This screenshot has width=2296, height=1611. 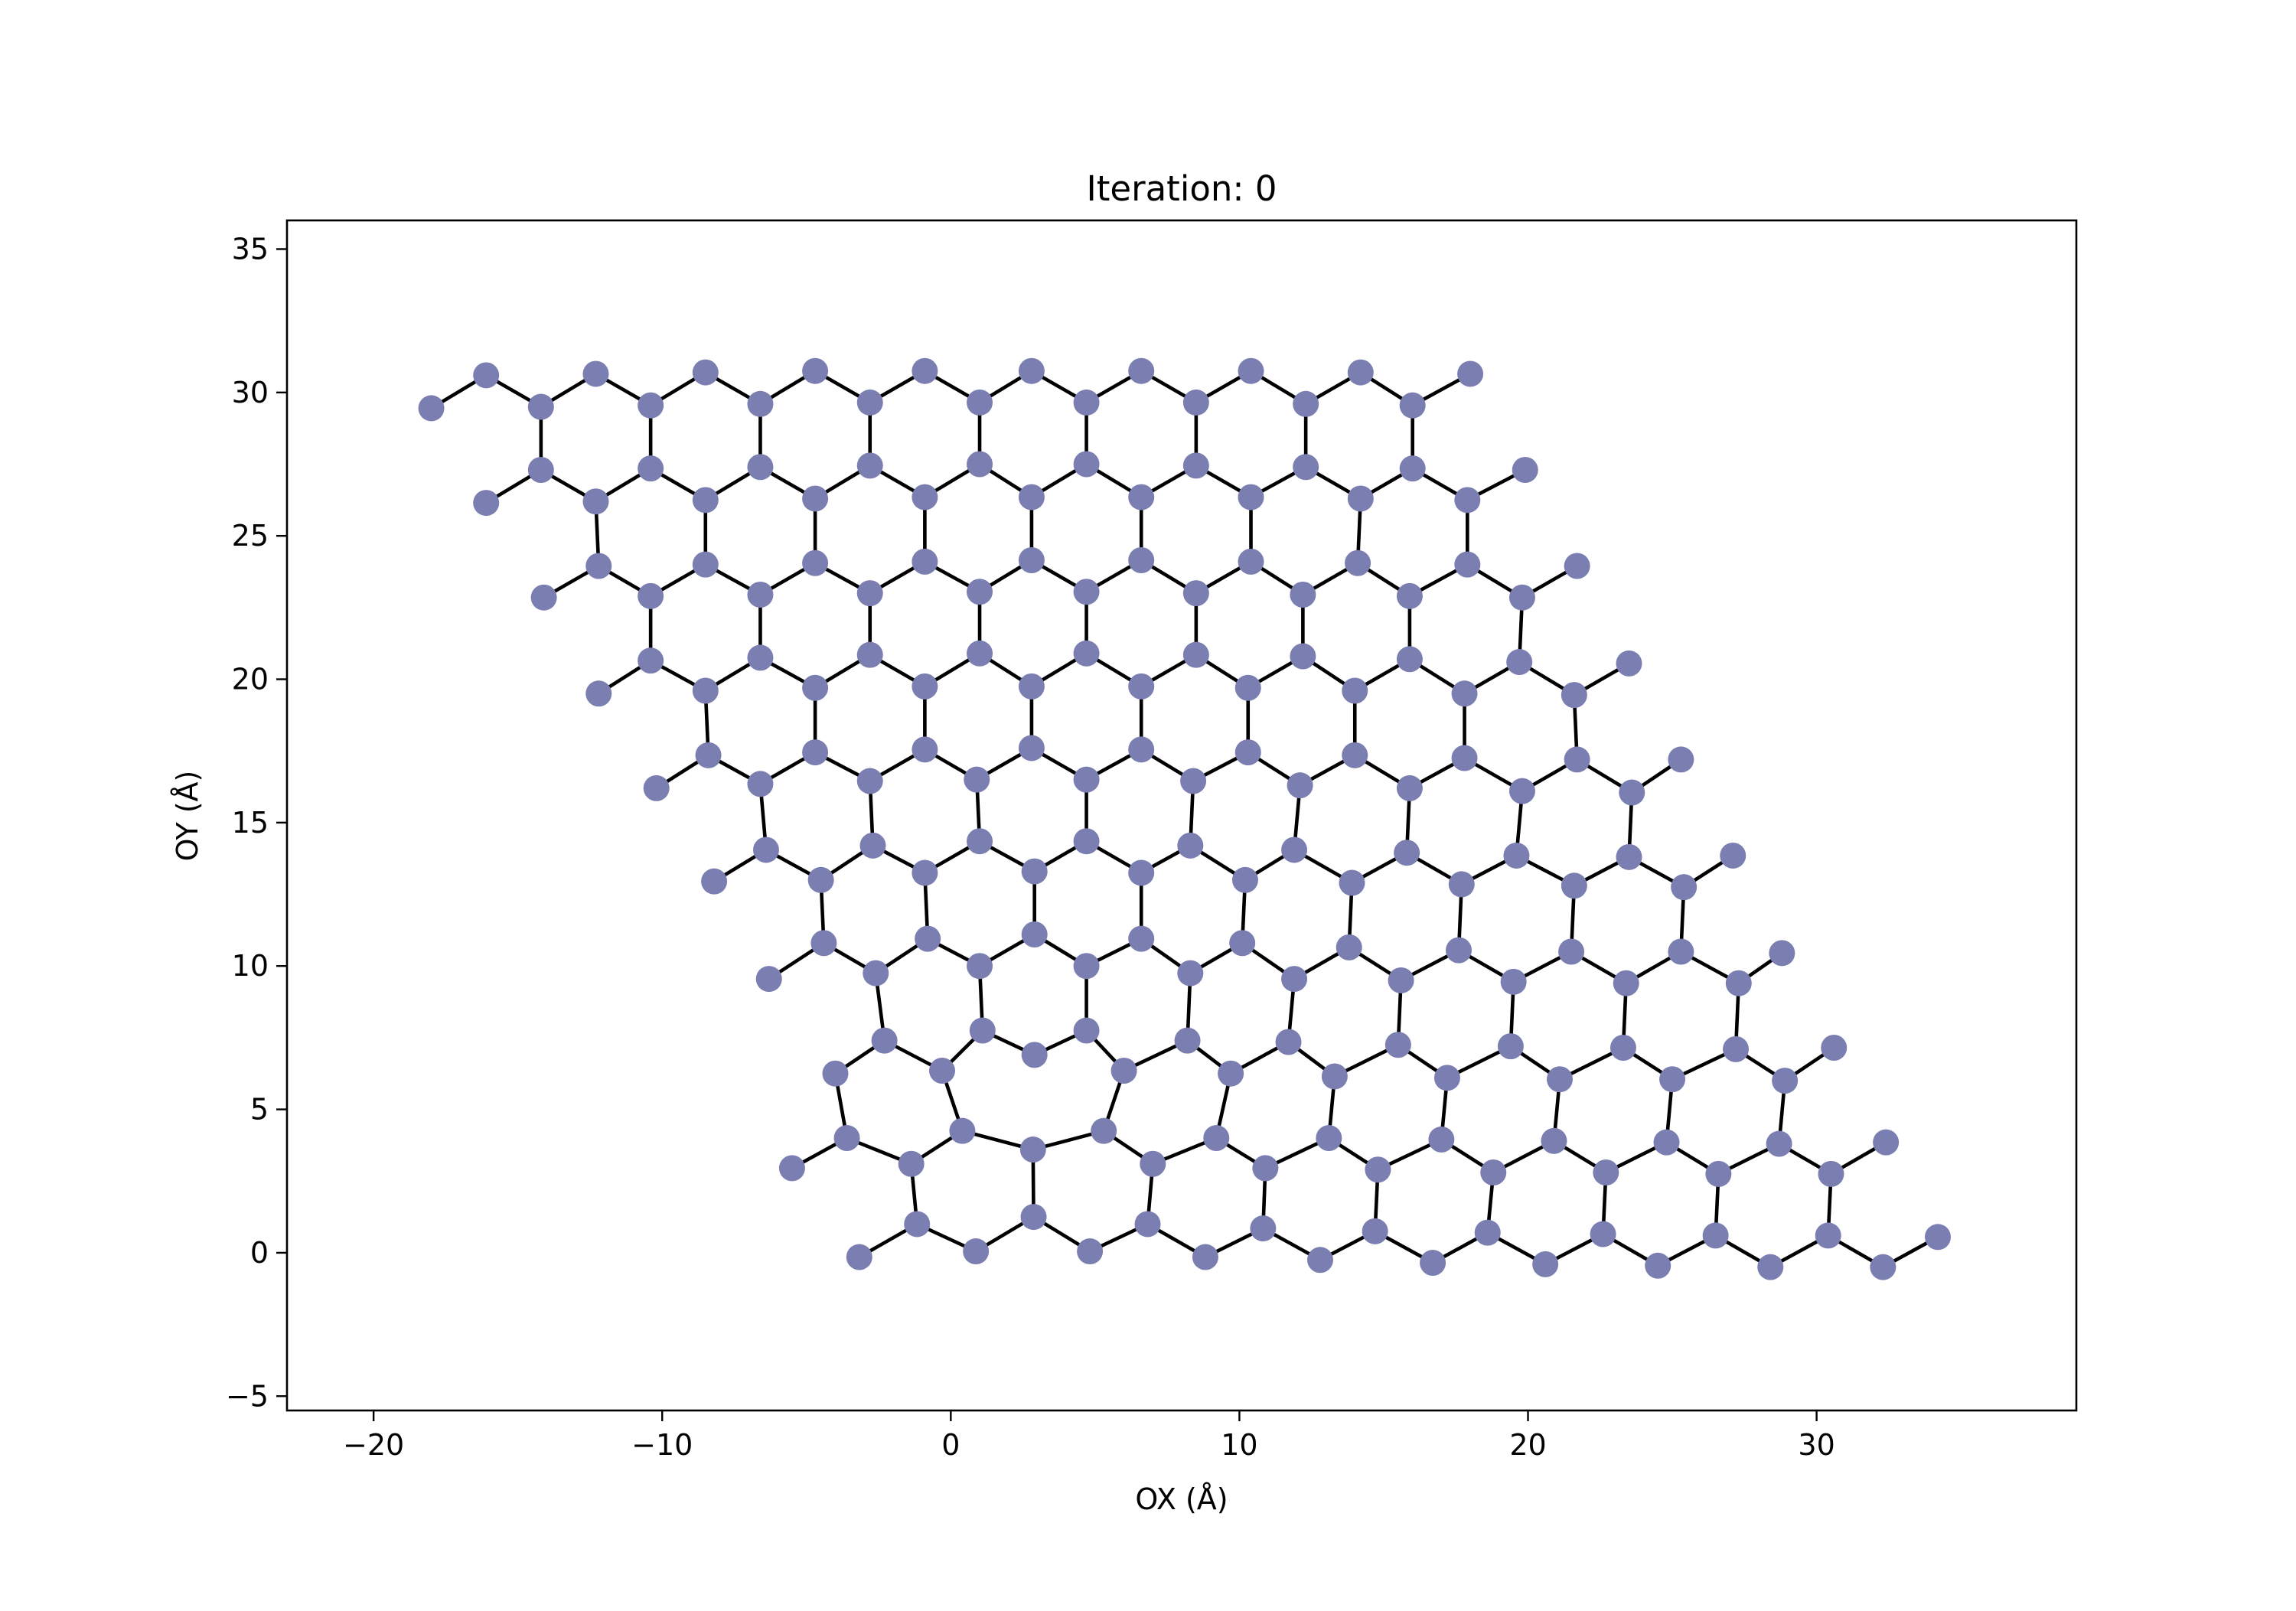 I want to click on x-axis-label: OX (Å), so click(x=1181, y=1499).